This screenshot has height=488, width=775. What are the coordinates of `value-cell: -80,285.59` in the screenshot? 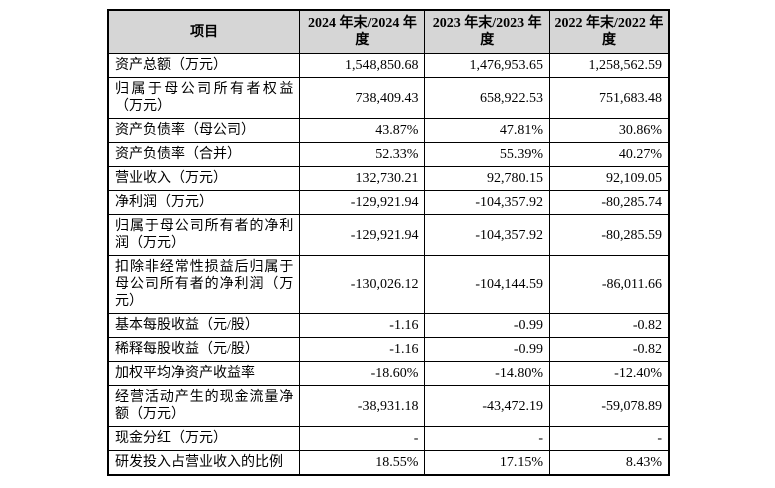 It's located at (609, 235).